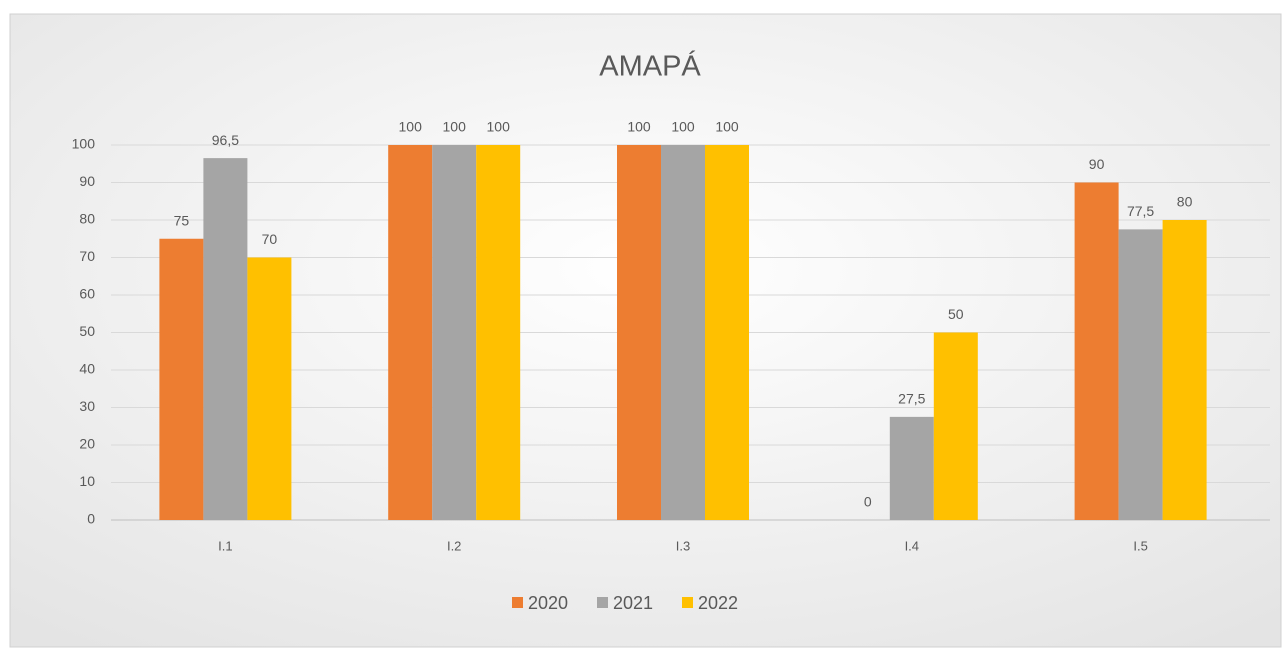  What do you see at coordinates (1140, 211) in the screenshot?
I see `value-label: 77,5` at bounding box center [1140, 211].